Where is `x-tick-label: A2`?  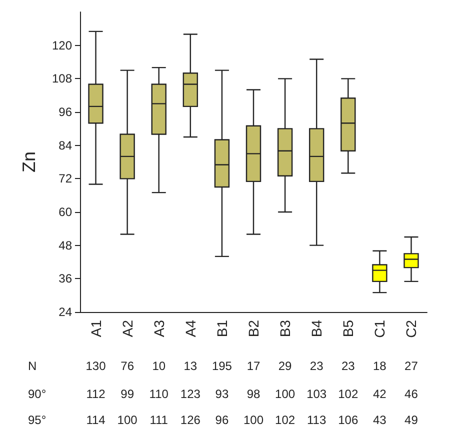 x-tick-label: A2 is located at coordinates (127, 329).